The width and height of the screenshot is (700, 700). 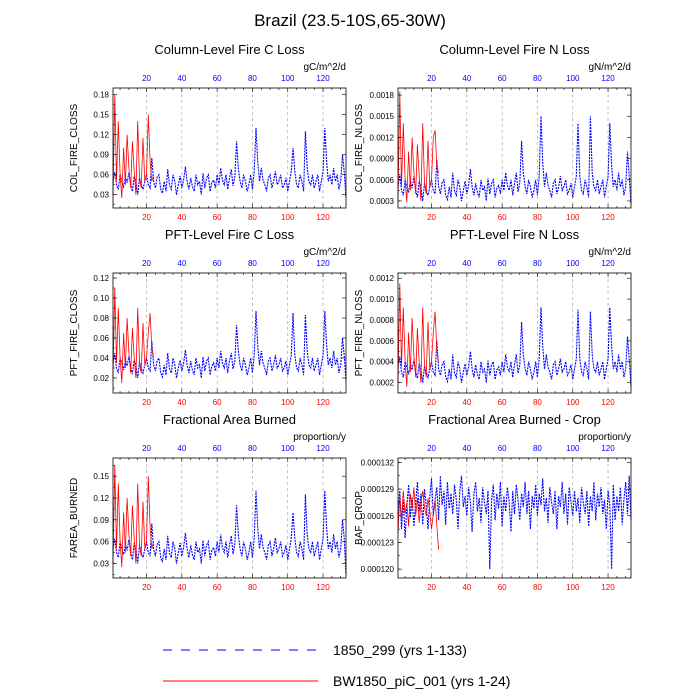 I want to click on figure-title: Brazil (23.5-10S,65-30W), so click(x=350, y=20).